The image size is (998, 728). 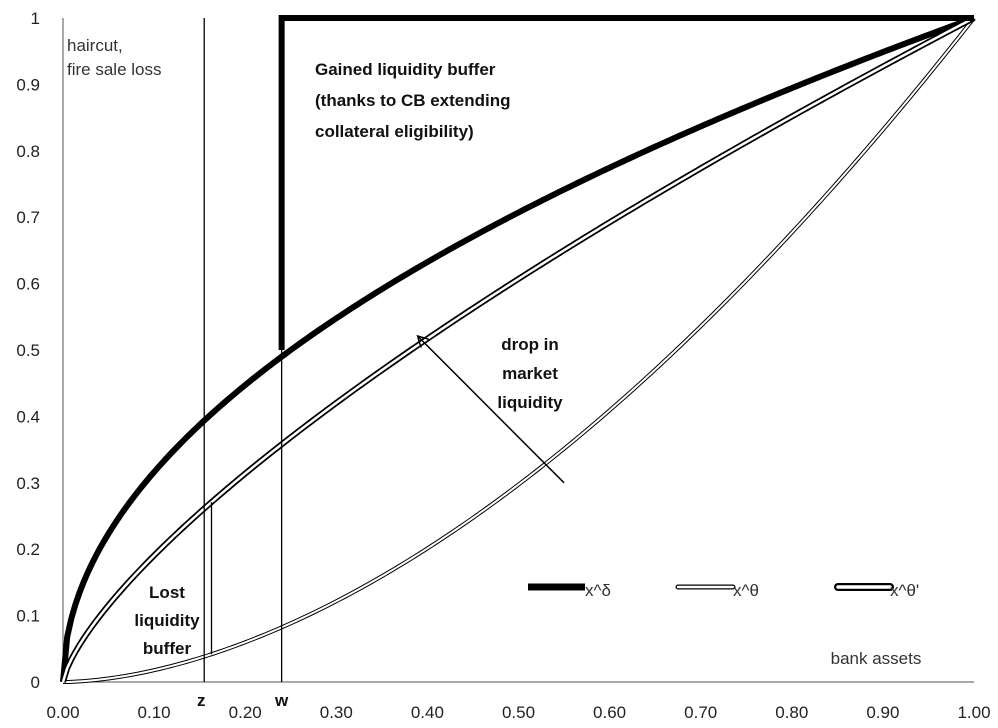 What do you see at coordinates (700, 712) in the screenshot?
I see `x-tick-label: 0.70` at bounding box center [700, 712].